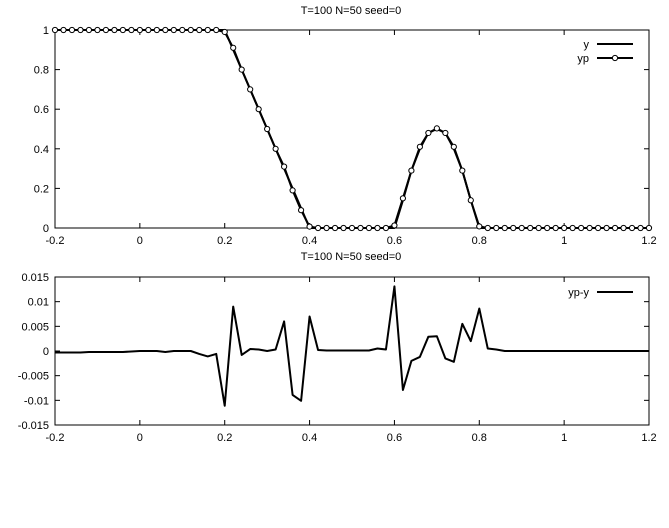  What do you see at coordinates (41, 110) in the screenshot?
I see `y-tick-label: 0.6` at bounding box center [41, 110].